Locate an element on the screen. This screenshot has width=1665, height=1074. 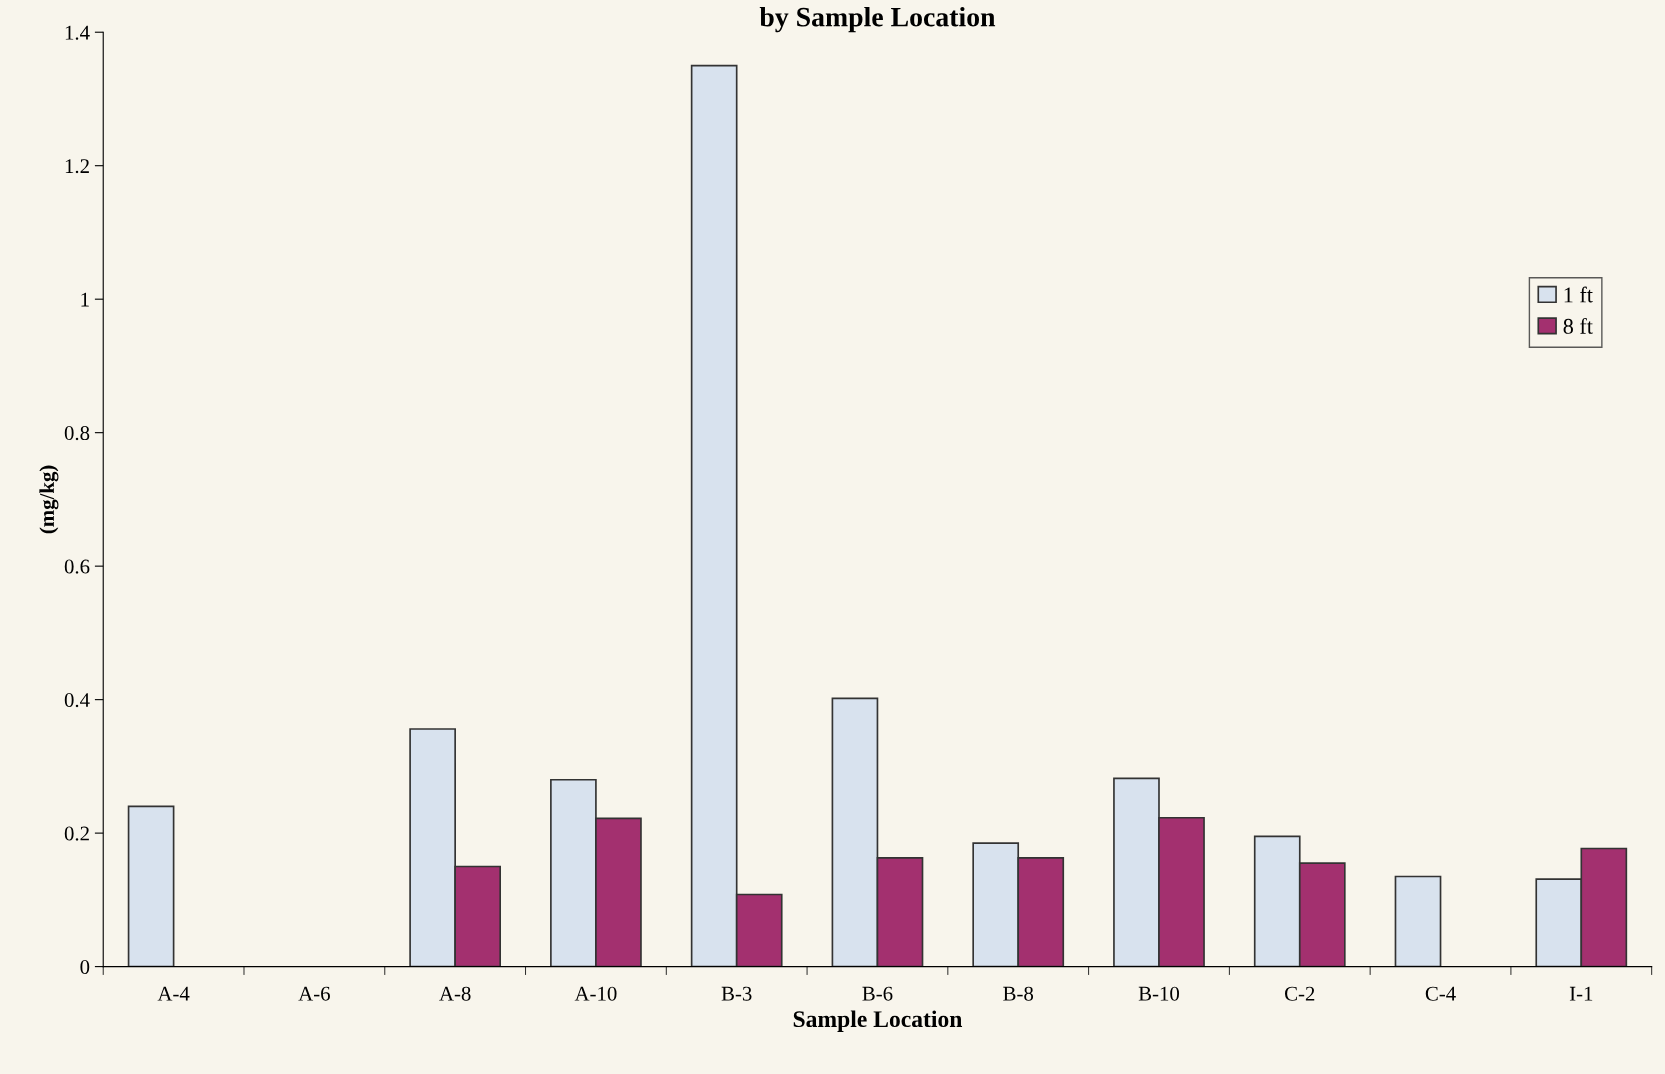
y-tick-label: 0.8 is located at coordinates (77, 433).